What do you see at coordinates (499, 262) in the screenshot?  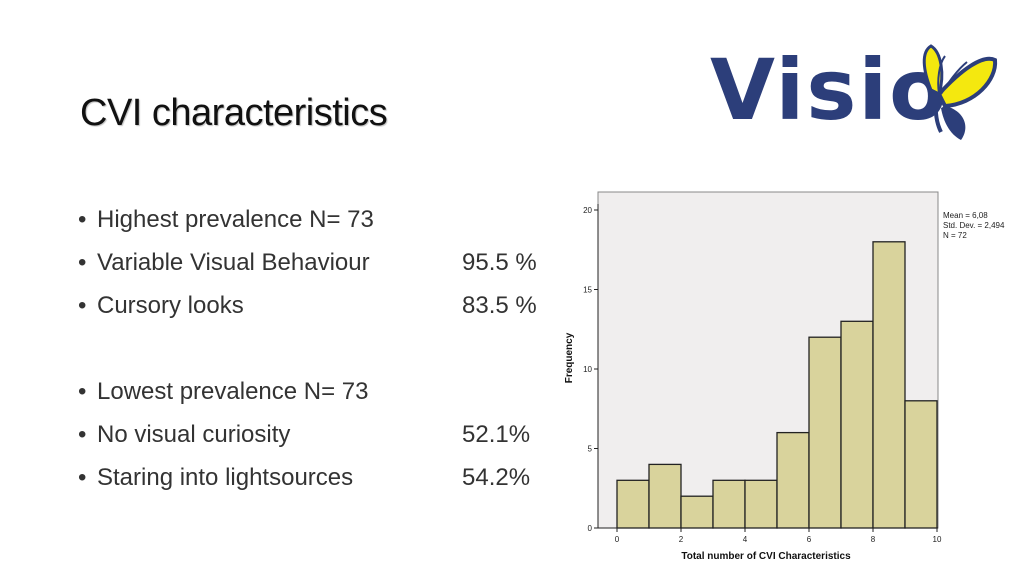 I see `bullet-value: 95.5 %` at bounding box center [499, 262].